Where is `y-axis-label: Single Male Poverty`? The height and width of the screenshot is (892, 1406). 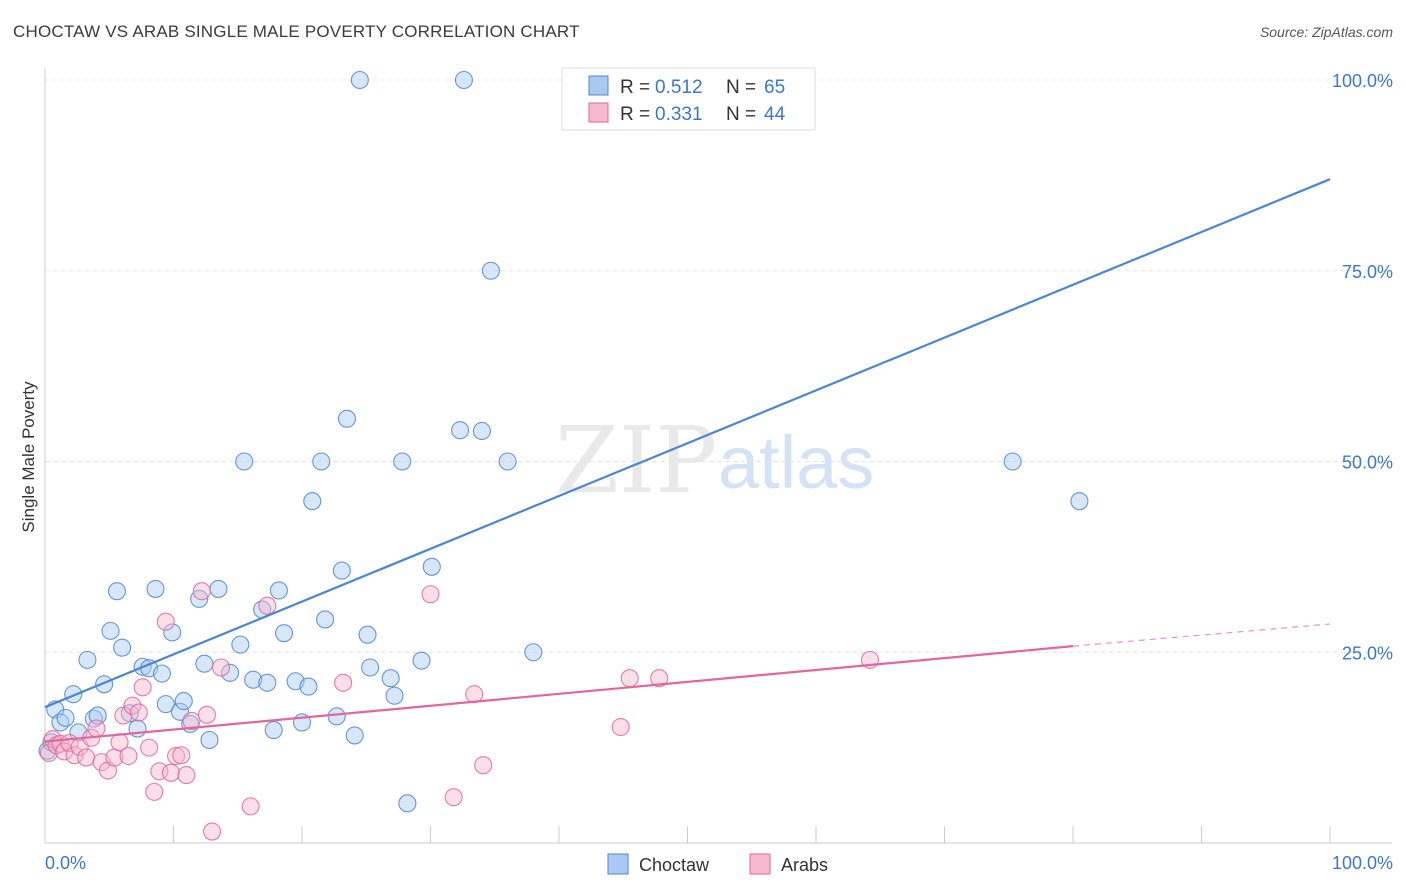
y-axis-label: Single Male Poverty is located at coordinates (28, 457).